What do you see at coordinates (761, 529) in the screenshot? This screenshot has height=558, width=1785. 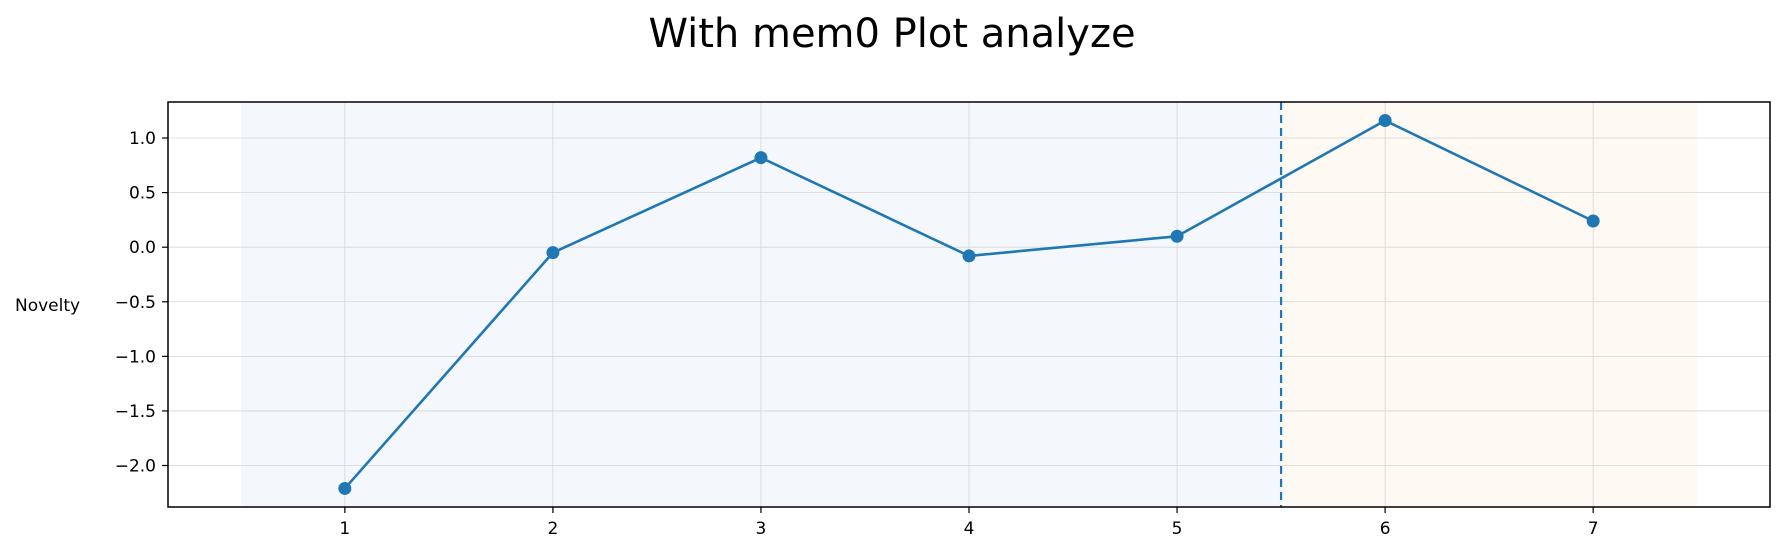 I see `x-tick-label: 3` at bounding box center [761, 529].